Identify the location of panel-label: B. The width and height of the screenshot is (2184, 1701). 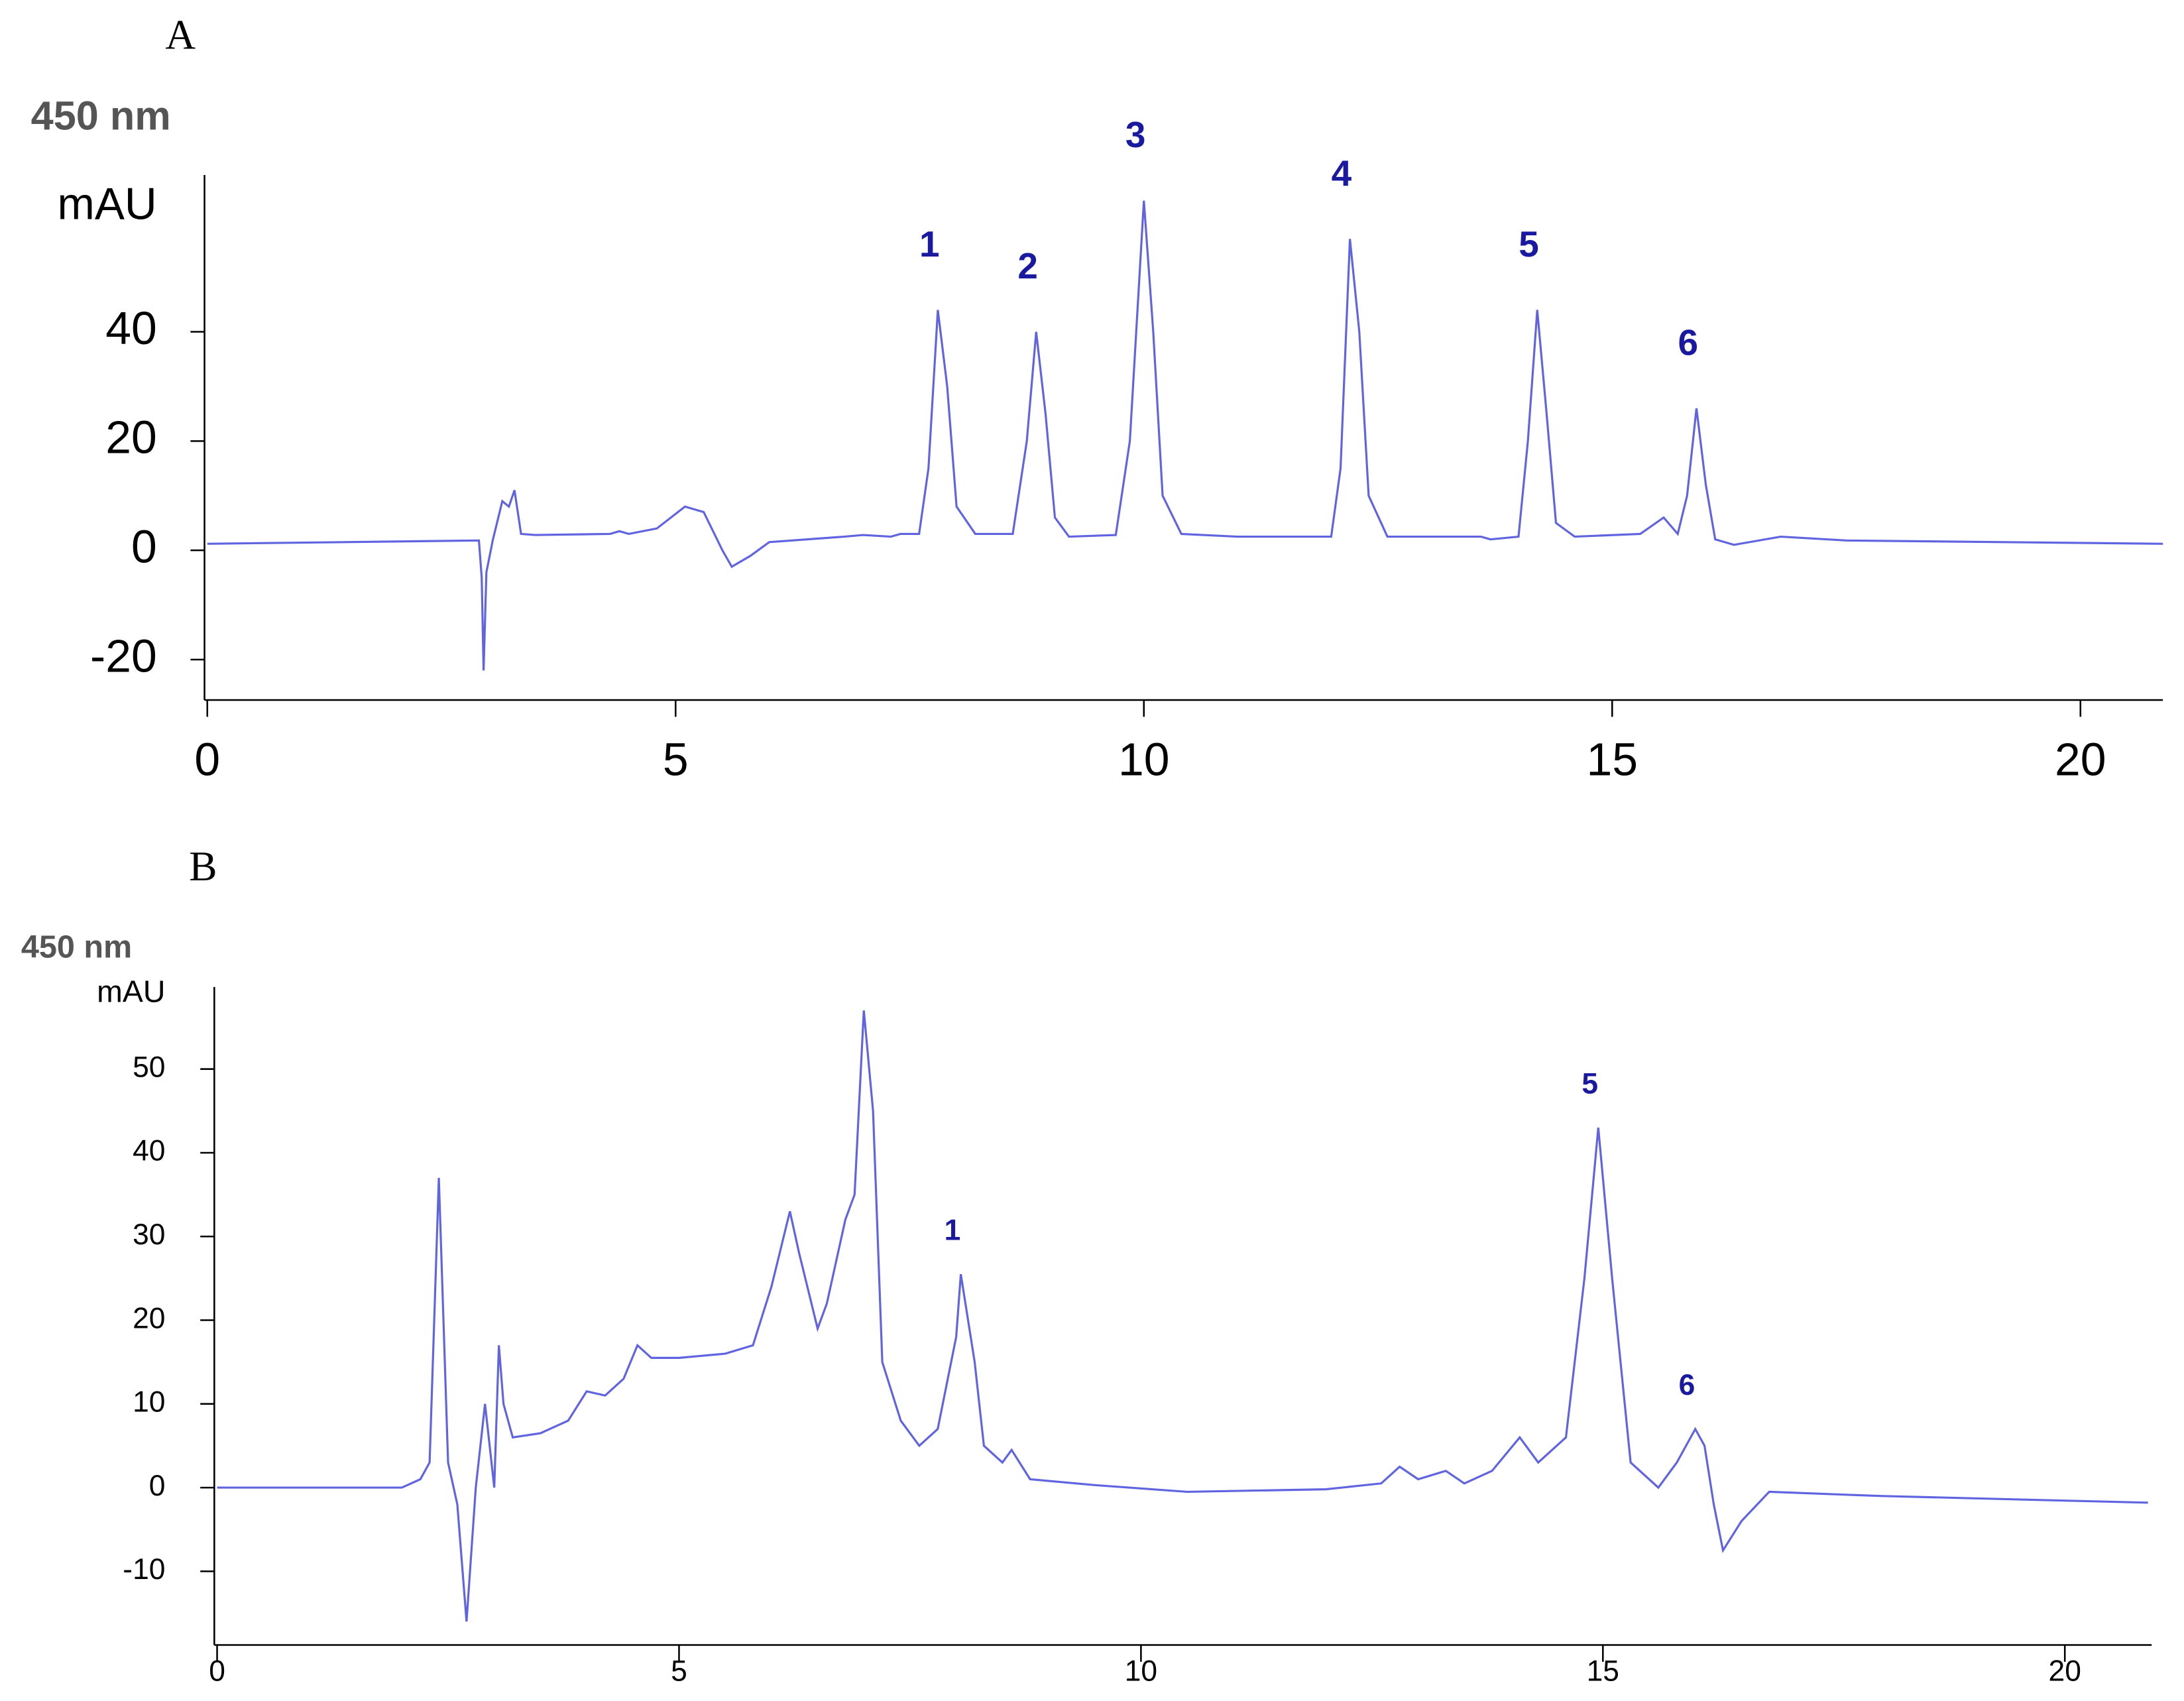
(203, 866).